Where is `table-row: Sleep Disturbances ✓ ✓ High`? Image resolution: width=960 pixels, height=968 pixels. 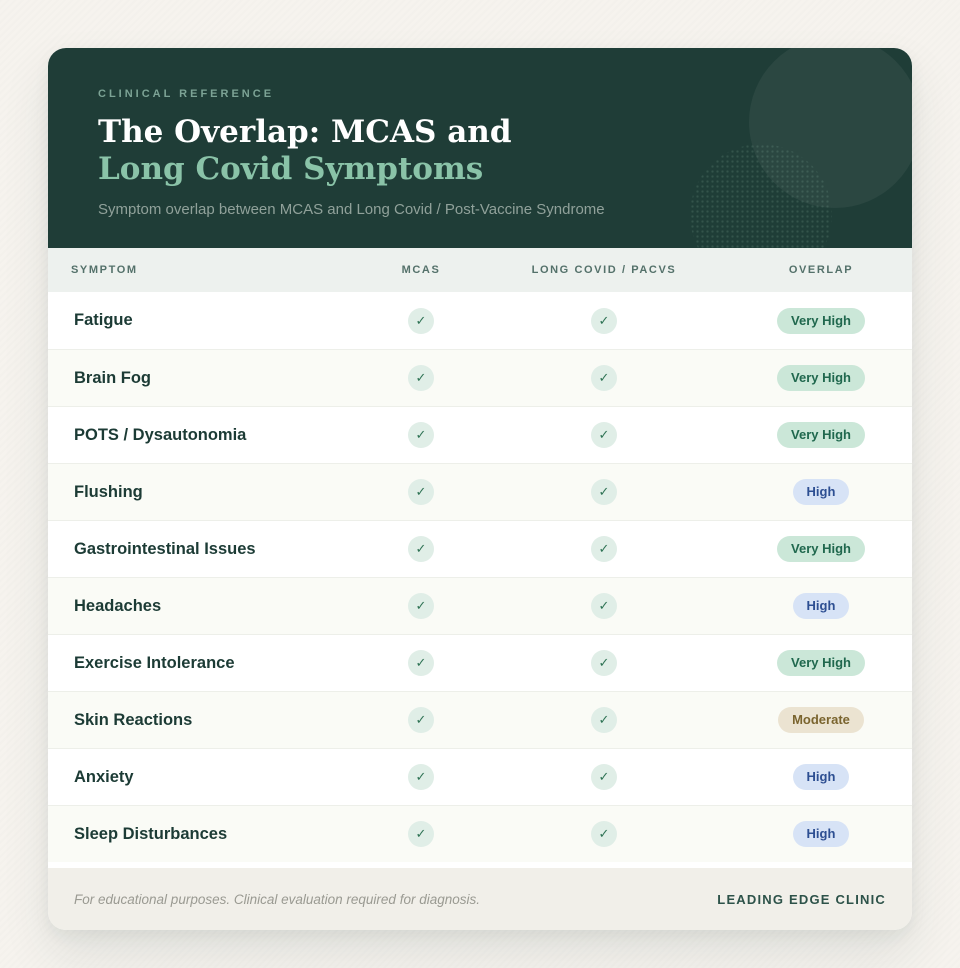 table-row: Sleep Disturbances ✓ ✓ High is located at coordinates (480, 833).